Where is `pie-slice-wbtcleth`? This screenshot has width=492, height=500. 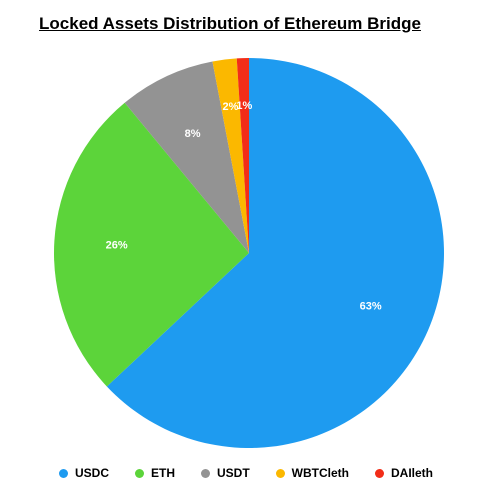
pie-slice-wbtcleth is located at coordinates (230, 155).